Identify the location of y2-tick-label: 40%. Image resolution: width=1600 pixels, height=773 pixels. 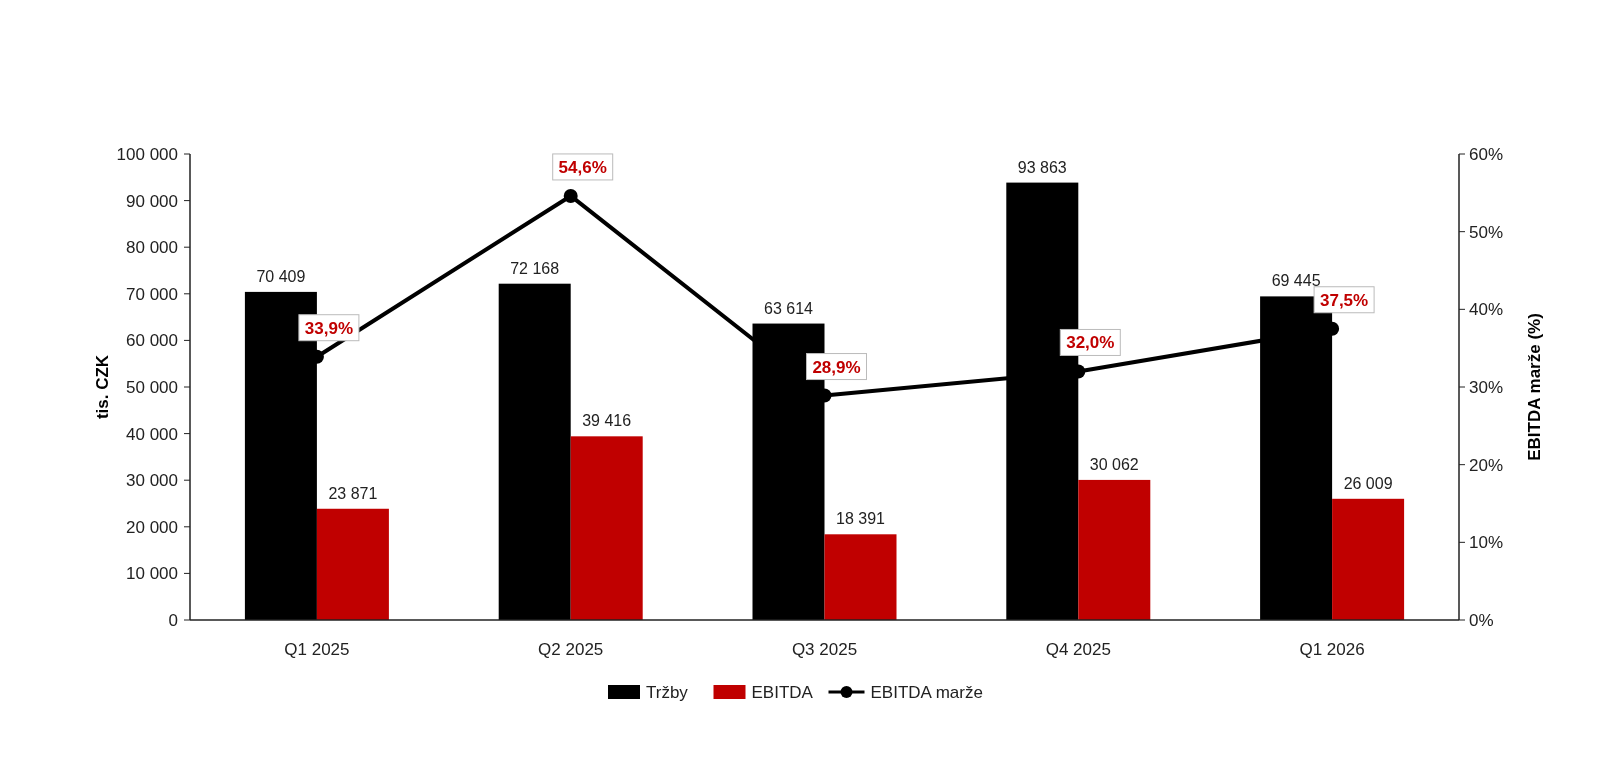
(1486, 310).